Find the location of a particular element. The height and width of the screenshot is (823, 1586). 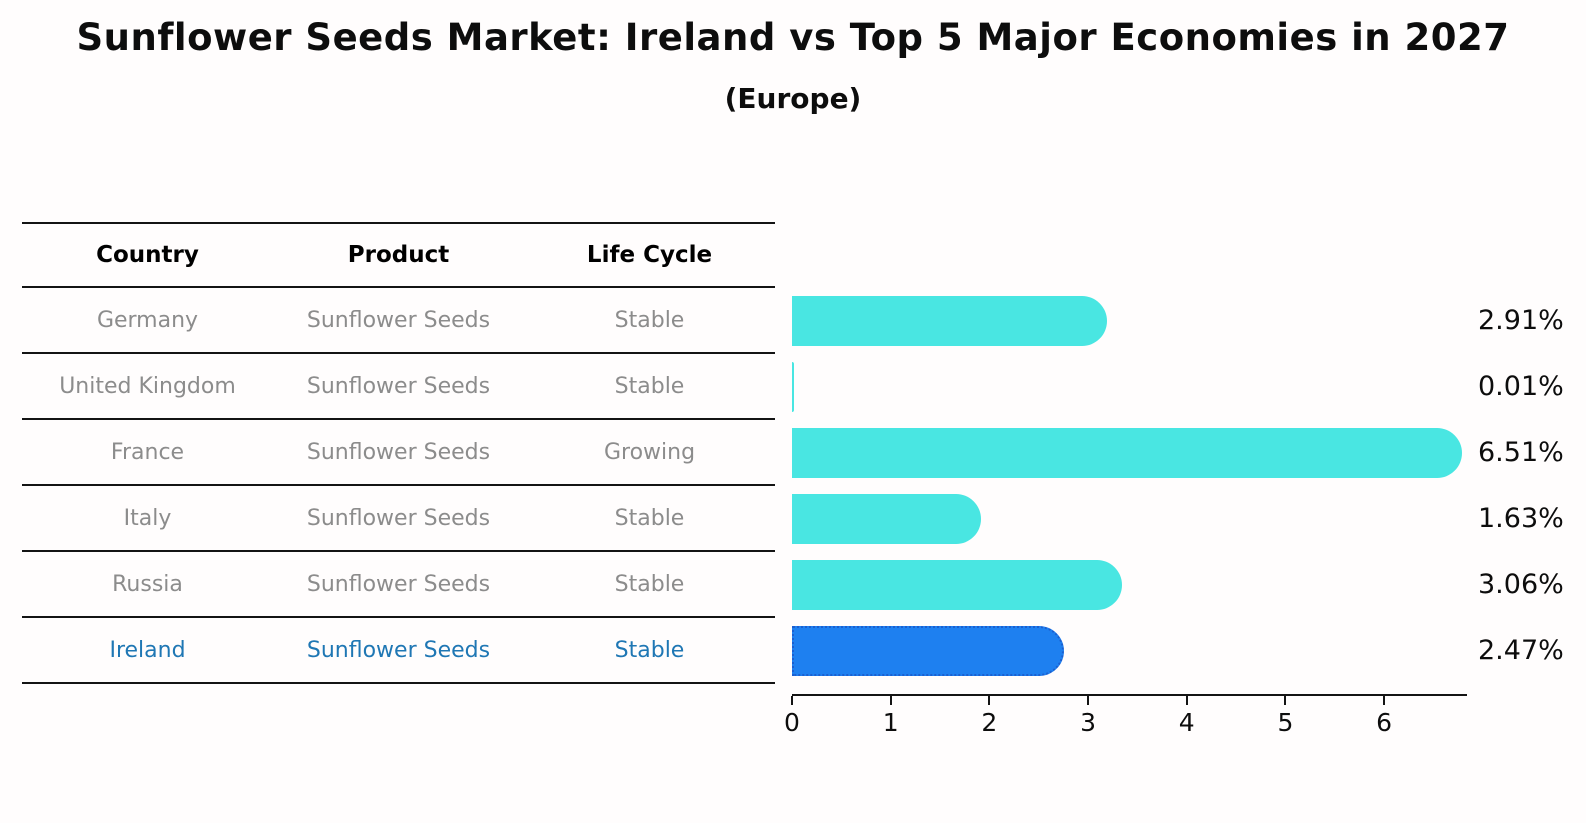

table-row: France Sunflower Seeds Growing is located at coordinates (398, 453).